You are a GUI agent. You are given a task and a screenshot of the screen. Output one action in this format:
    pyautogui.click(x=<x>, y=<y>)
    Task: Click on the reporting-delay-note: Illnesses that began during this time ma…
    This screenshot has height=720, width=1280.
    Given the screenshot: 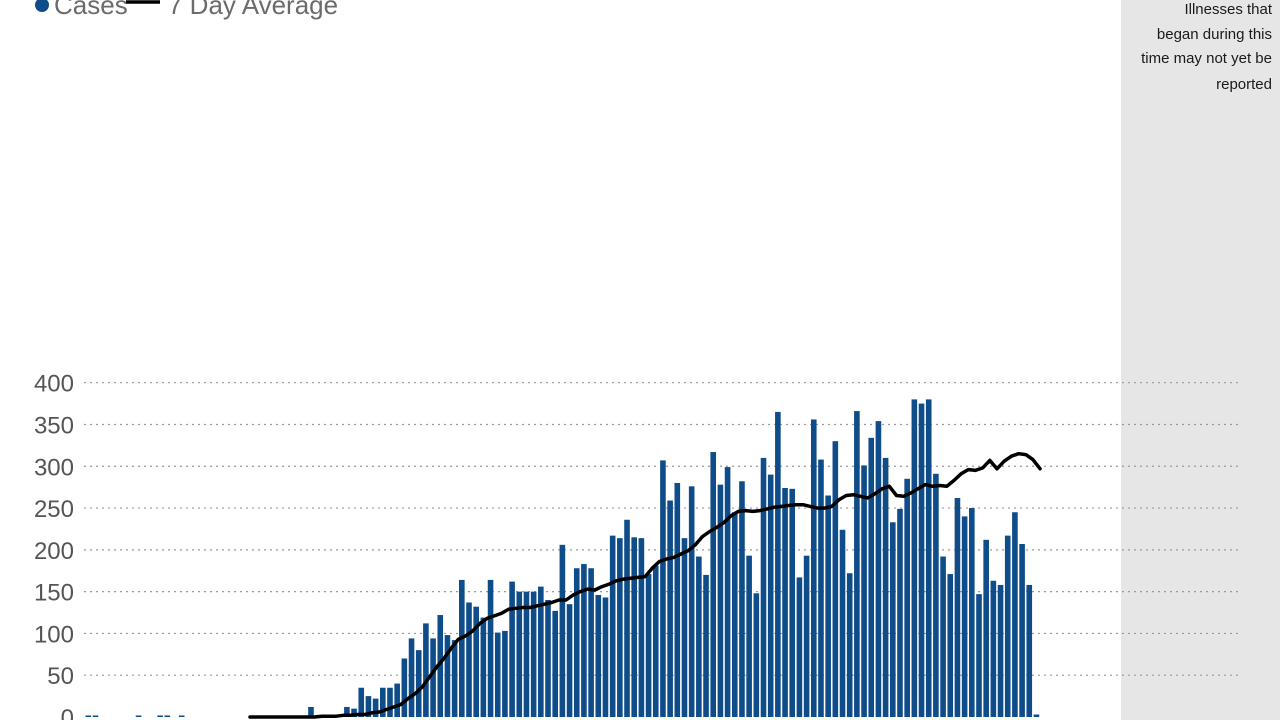 What is the action you would take?
    pyautogui.click(x=1207, y=47)
    